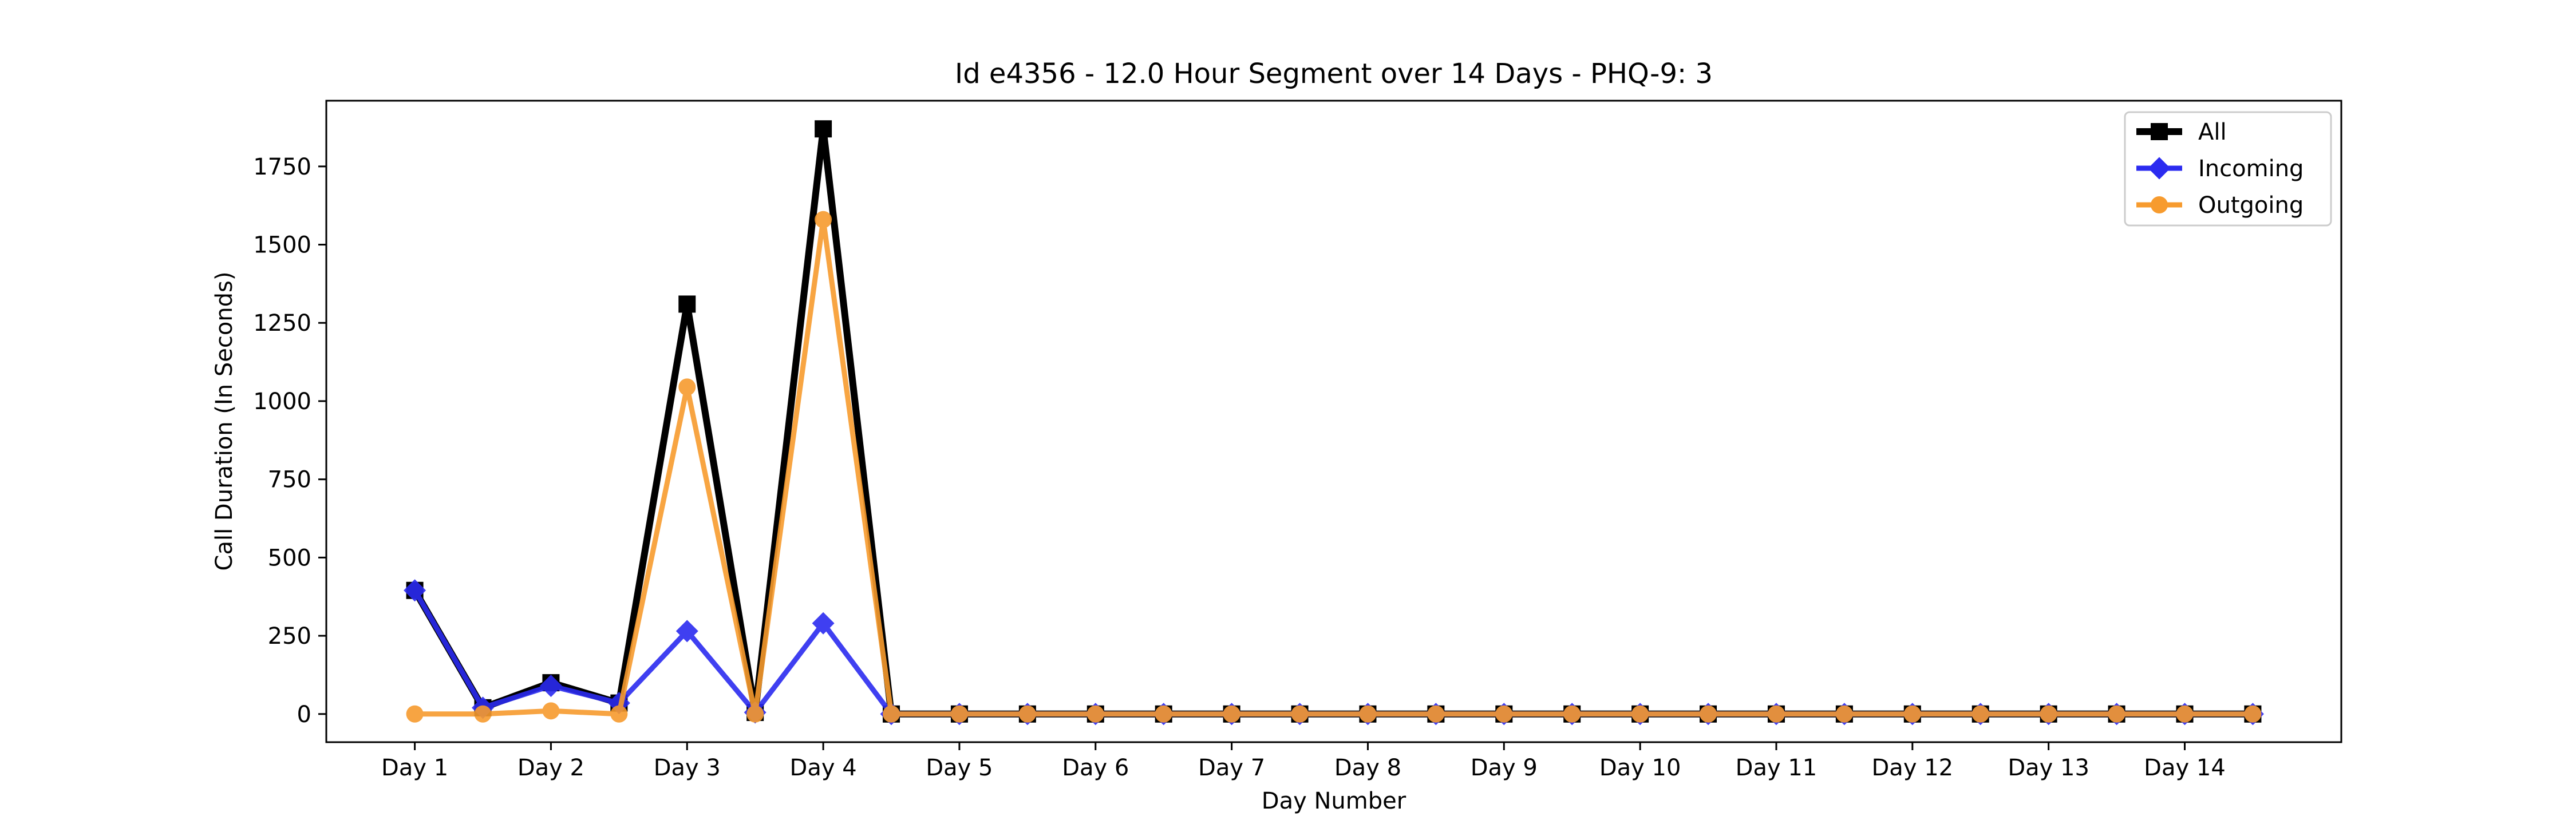  I want to click on x-tick-label: Day 12, so click(1913, 768).